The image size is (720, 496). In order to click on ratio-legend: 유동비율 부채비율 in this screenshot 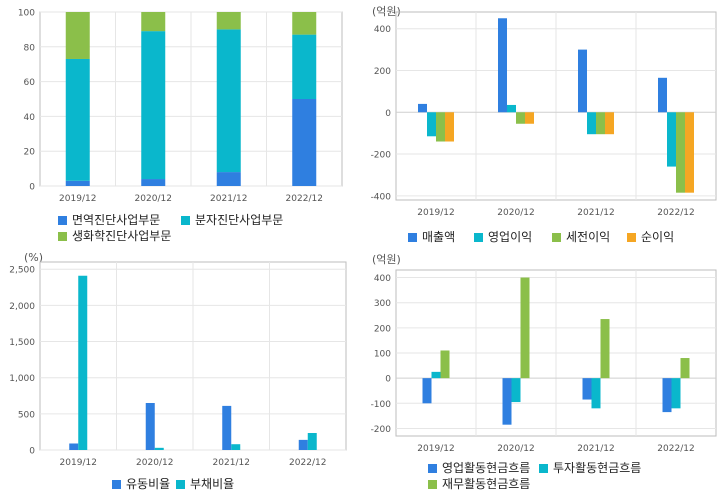, I will do `click(212, 485)`.